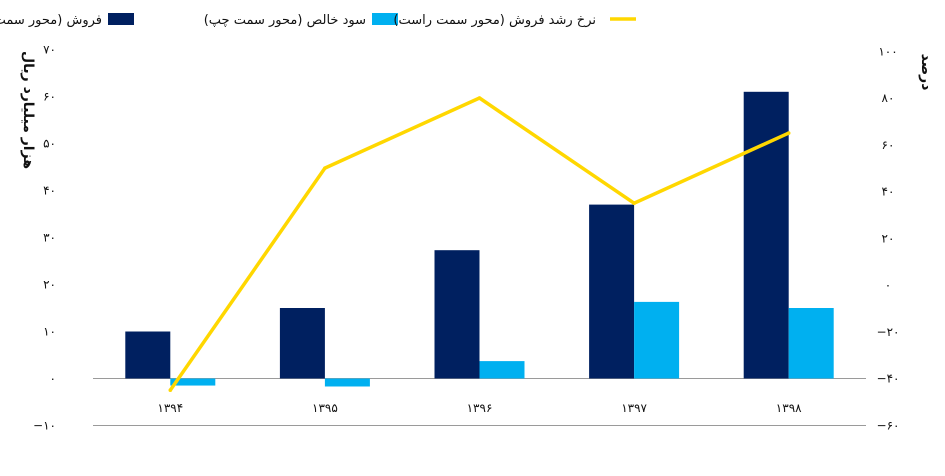 This screenshot has height=476, width=945. What do you see at coordinates (480, 408) in the screenshot?
I see `category-label: ۱۳۹۶` at bounding box center [480, 408].